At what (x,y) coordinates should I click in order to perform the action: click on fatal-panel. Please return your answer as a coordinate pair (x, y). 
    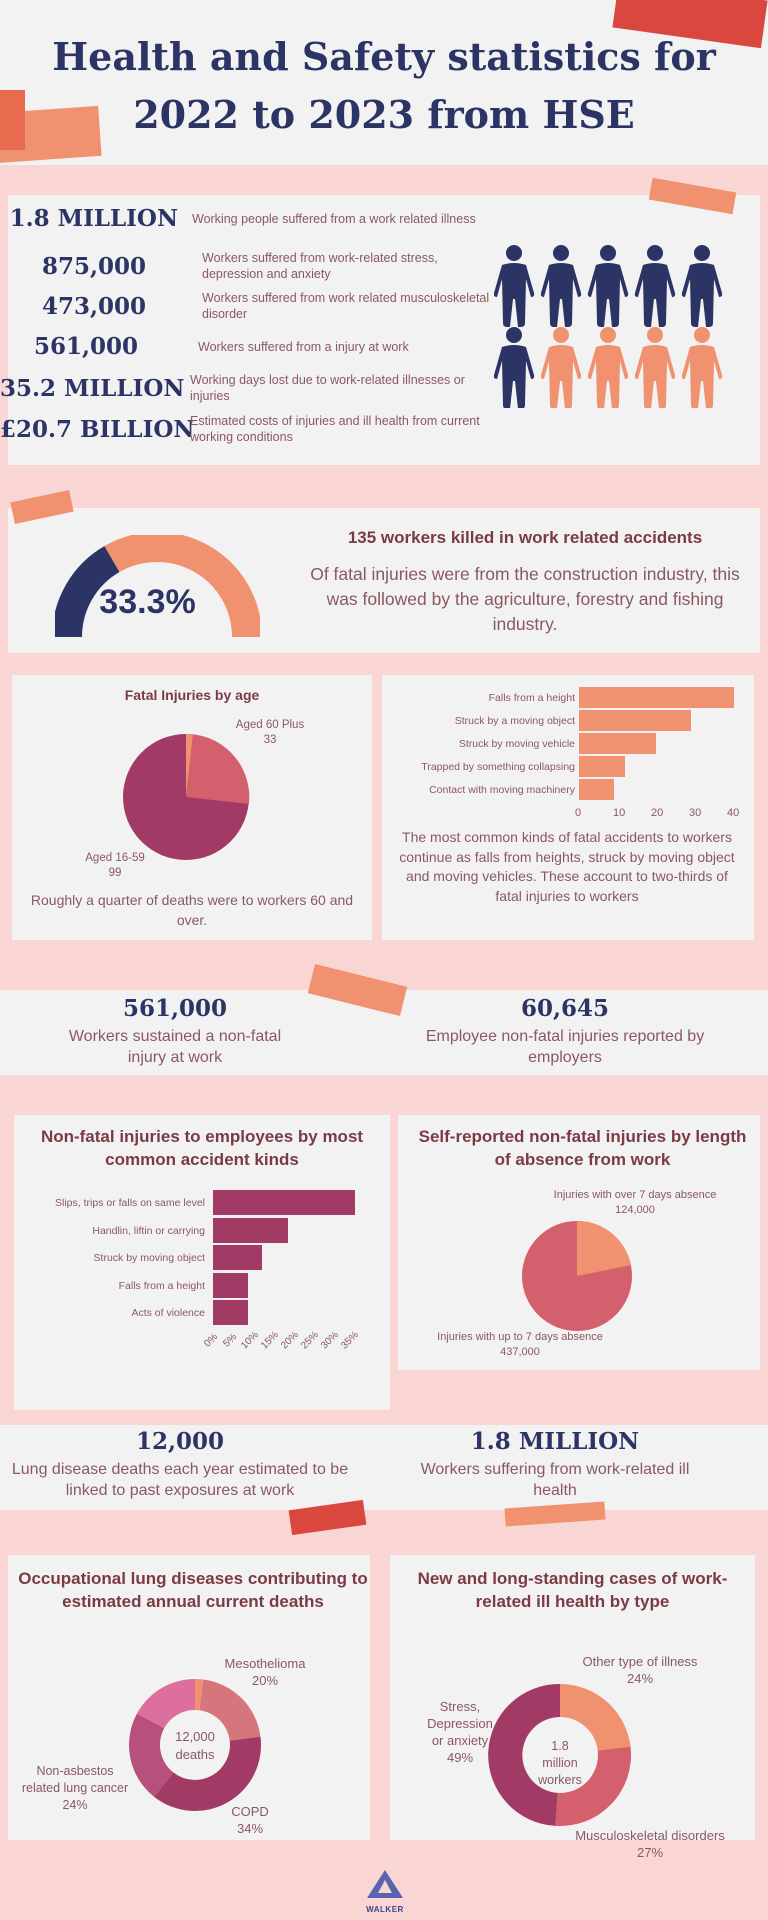
    Looking at the image, I should click on (384, 580).